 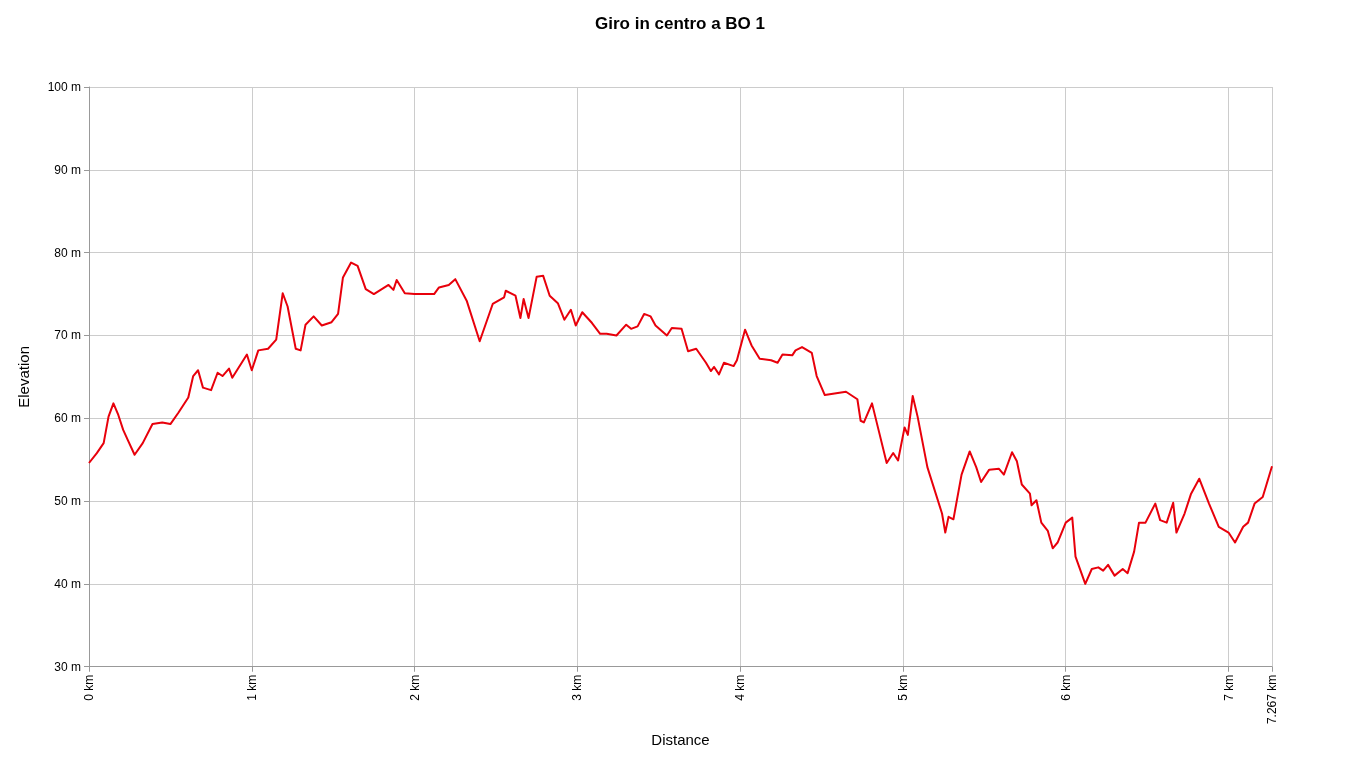 I want to click on y-axis-title: Elevation, so click(x=23, y=377).